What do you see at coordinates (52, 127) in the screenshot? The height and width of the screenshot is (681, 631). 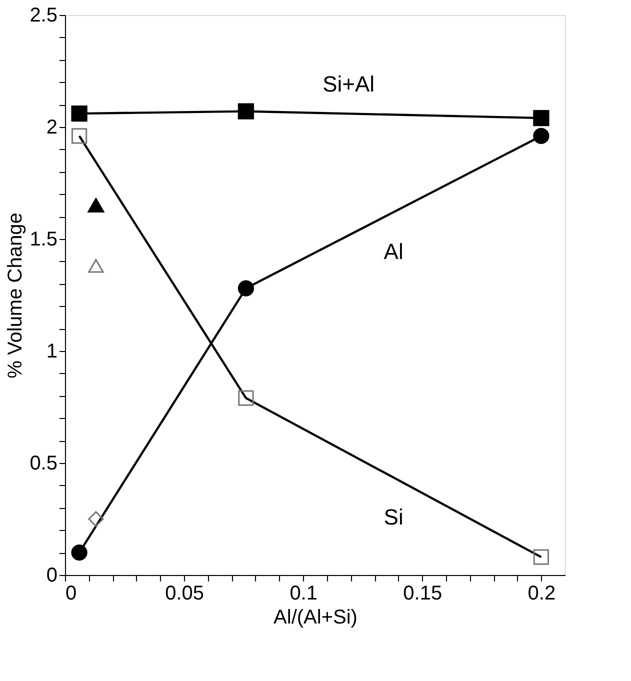 I see `y-tick-label: 2` at bounding box center [52, 127].